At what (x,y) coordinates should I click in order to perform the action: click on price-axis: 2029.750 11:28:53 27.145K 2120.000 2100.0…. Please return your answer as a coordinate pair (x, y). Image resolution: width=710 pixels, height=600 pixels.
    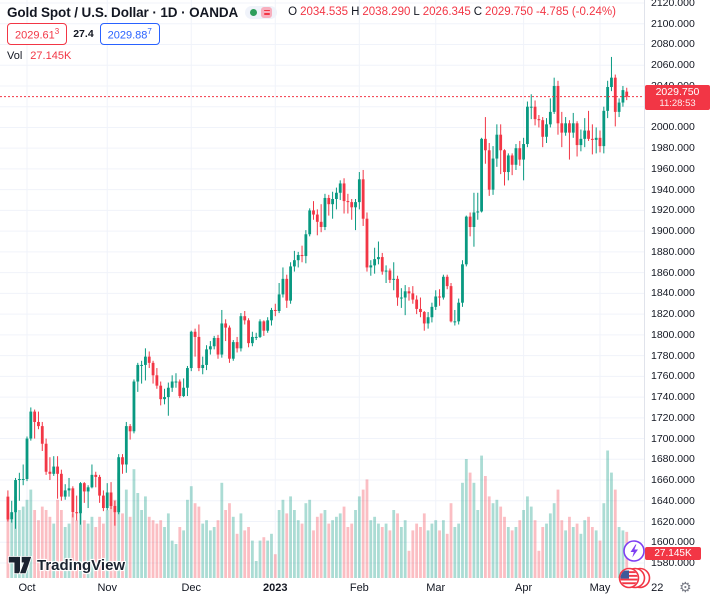
    Looking at the image, I should click on (677, 289).